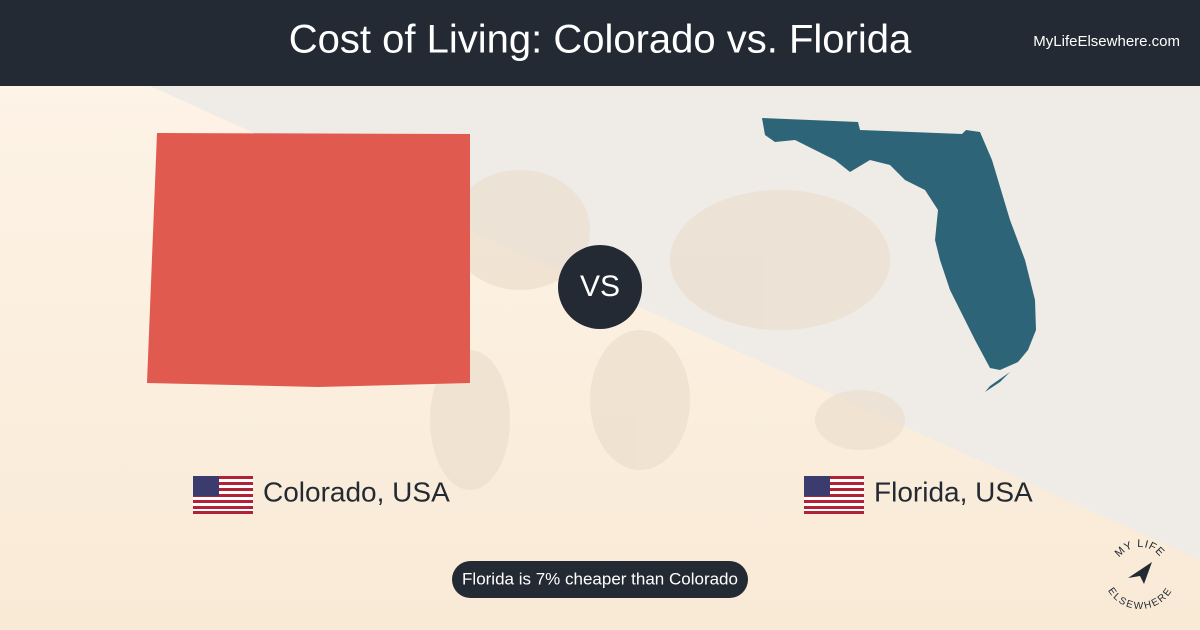 The width and height of the screenshot is (1200, 630). I want to click on header-bar, so click(600, 43).